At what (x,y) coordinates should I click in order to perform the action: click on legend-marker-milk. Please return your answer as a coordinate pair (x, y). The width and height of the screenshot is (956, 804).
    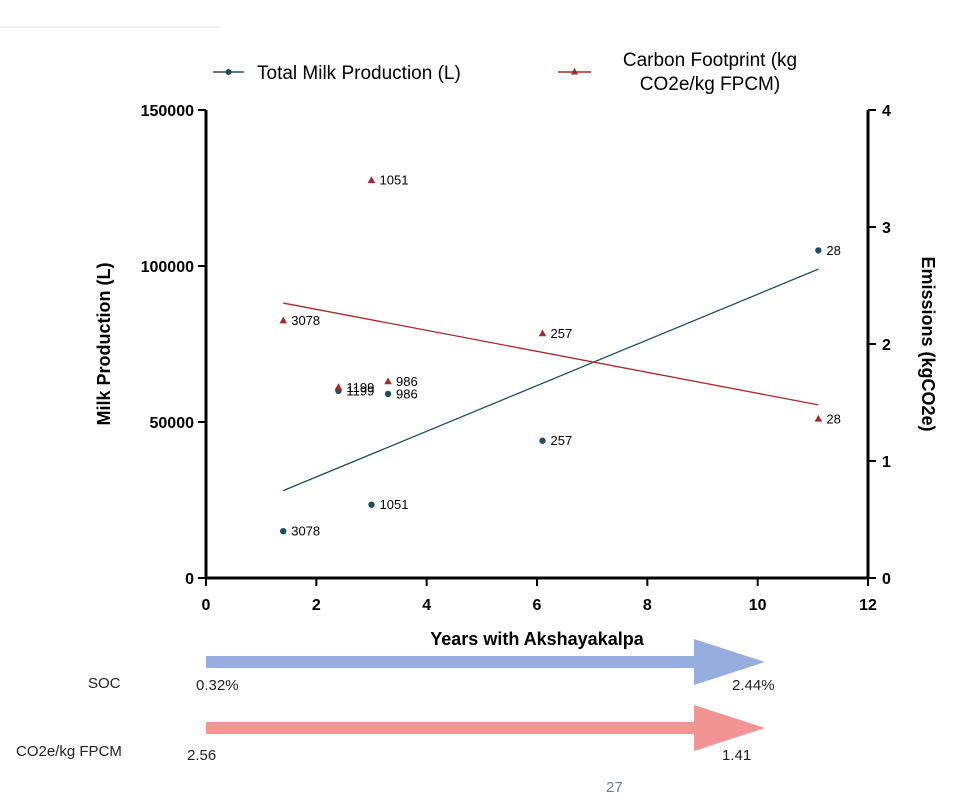
    Looking at the image, I should click on (228, 72).